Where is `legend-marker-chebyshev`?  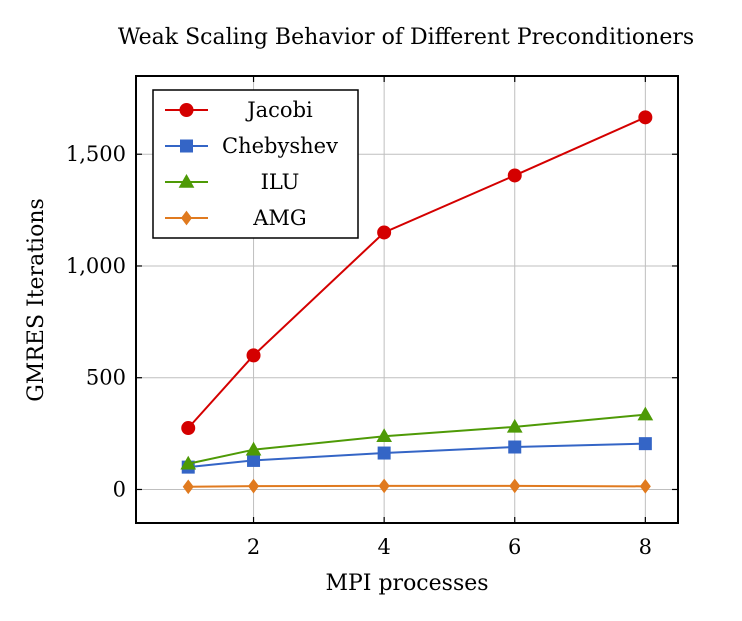 legend-marker-chebyshev is located at coordinates (186, 146).